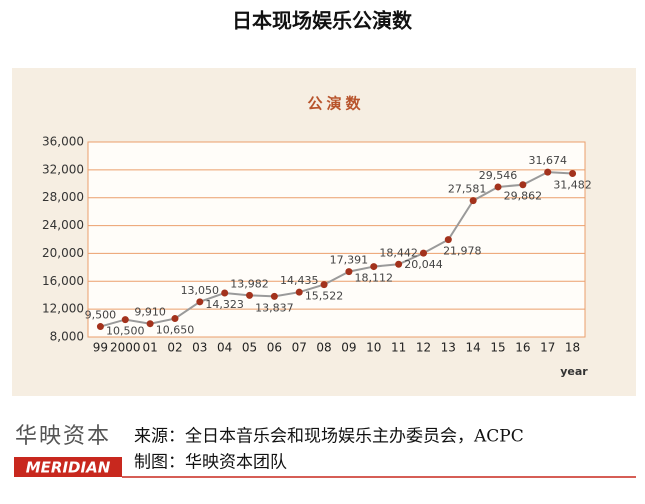  Describe the element at coordinates (547, 348) in the screenshot. I see `x-tick-label: 17` at that location.